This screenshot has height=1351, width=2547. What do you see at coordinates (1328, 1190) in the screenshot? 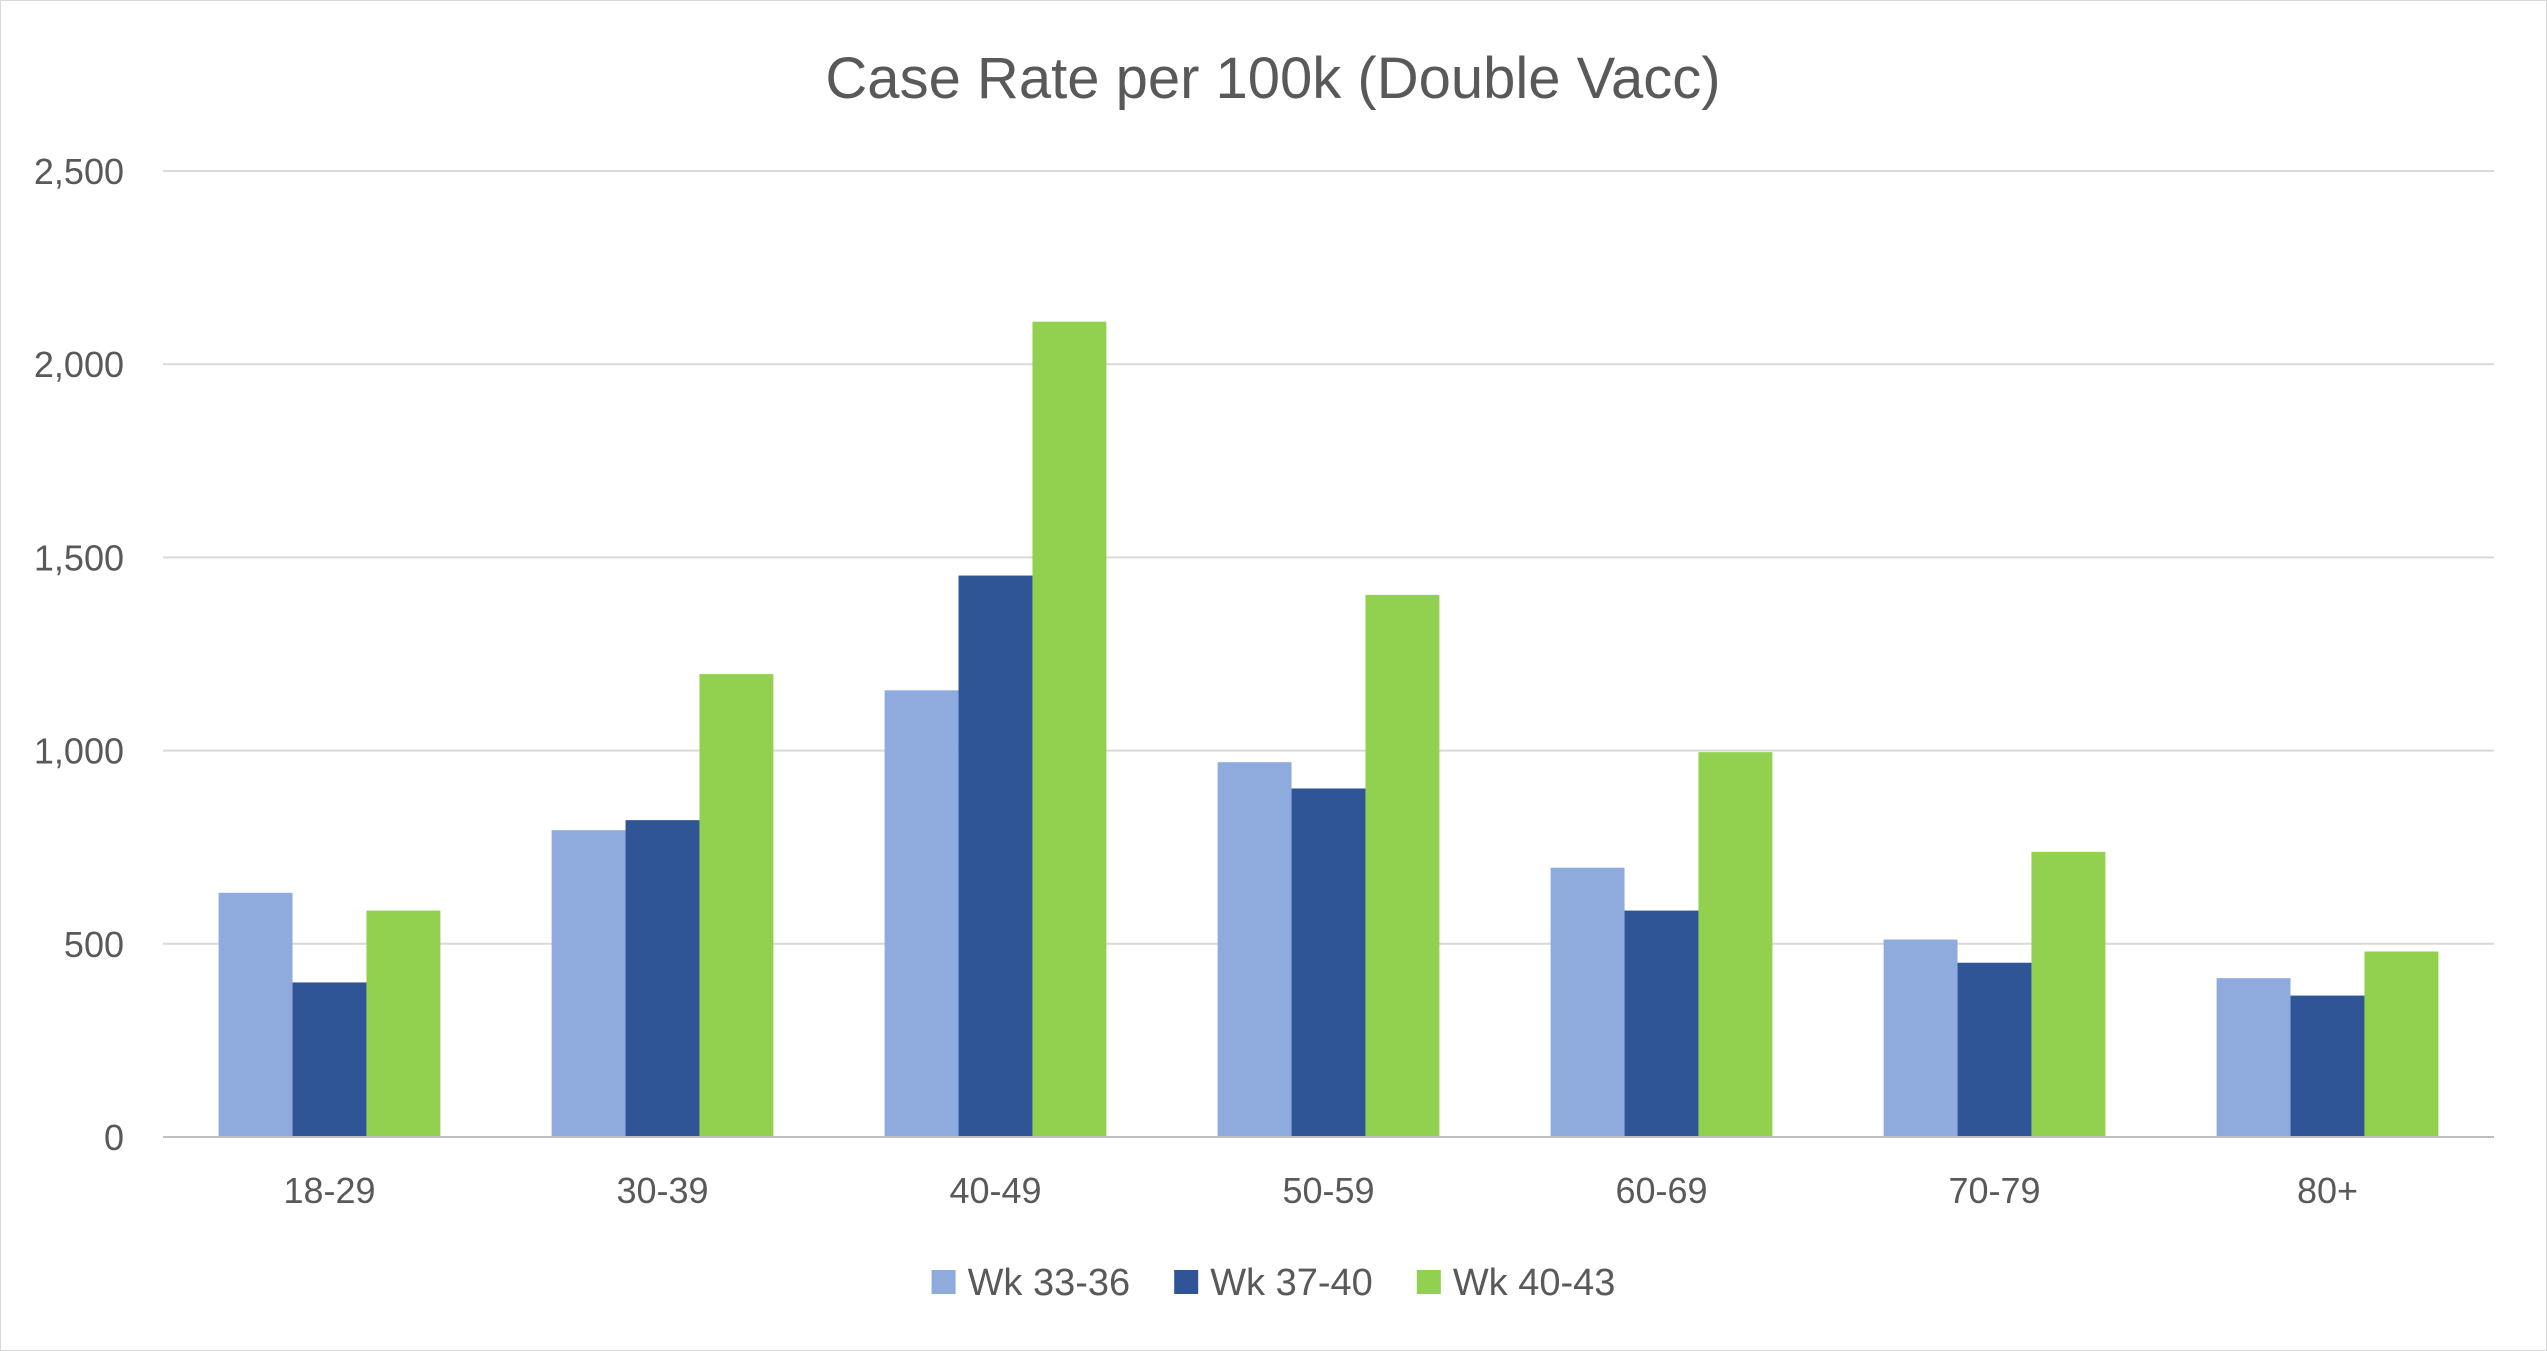
I see `x-tick-label: 50-59` at bounding box center [1328, 1190].